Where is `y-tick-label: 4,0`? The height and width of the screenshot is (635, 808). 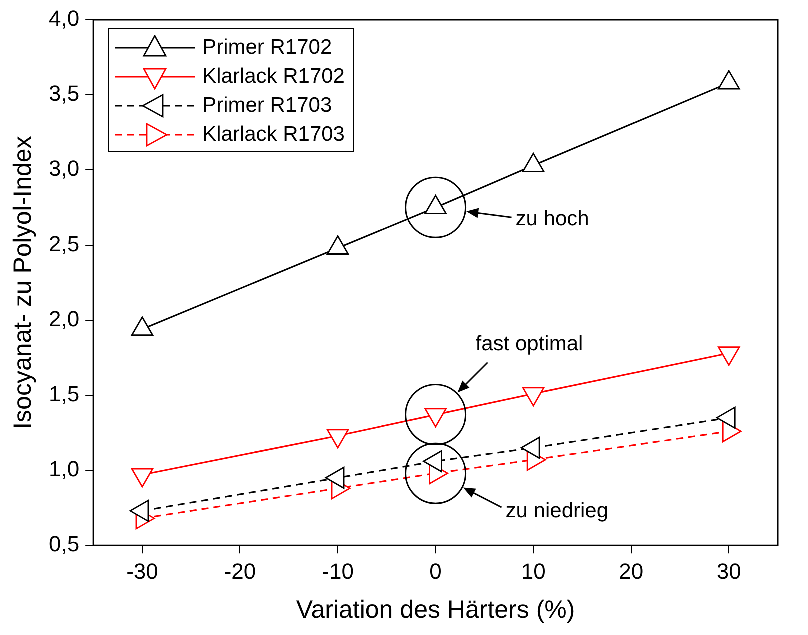 y-tick-label: 4,0 is located at coordinates (64, 19).